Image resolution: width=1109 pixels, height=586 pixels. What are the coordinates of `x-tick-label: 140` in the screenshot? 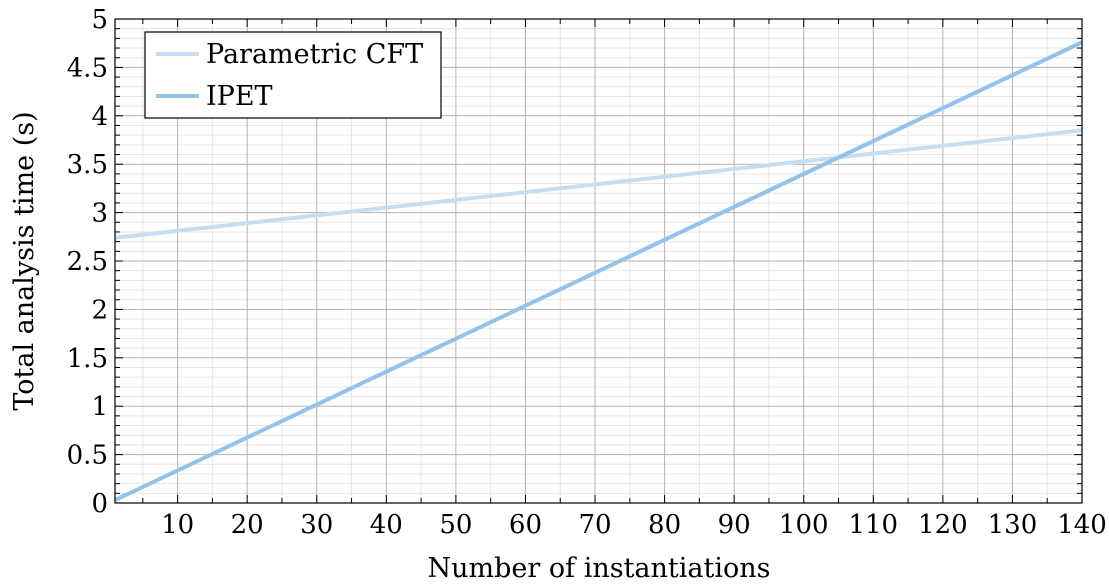 It's located at (1082, 525).